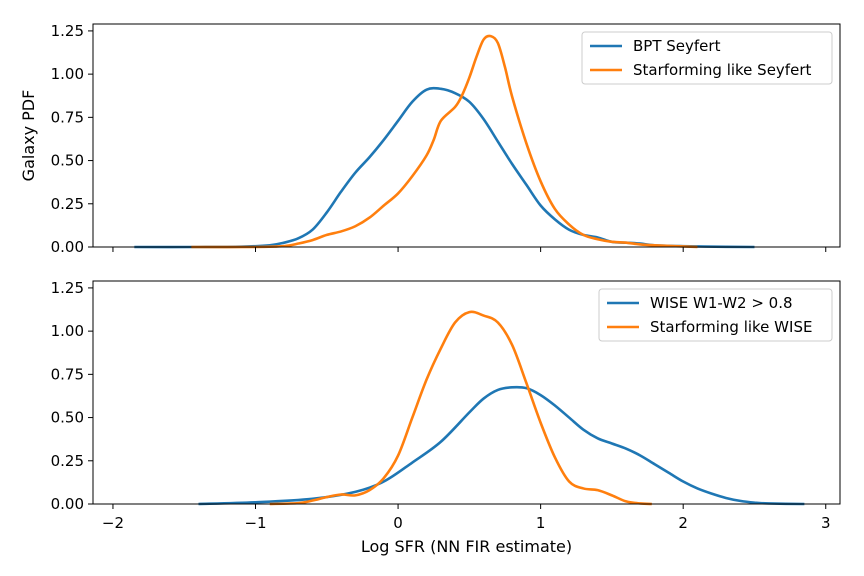 The height and width of the screenshot is (576, 864). Describe the element at coordinates (67, 117) in the screenshot. I see `y-tick-label-1-4: 0.75` at that location.